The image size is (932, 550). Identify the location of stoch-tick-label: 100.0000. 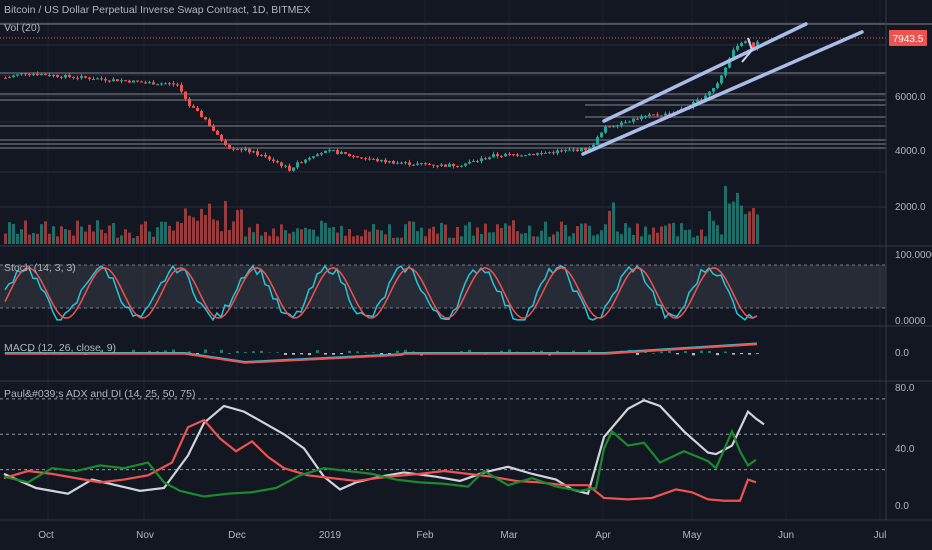
(913, 255).